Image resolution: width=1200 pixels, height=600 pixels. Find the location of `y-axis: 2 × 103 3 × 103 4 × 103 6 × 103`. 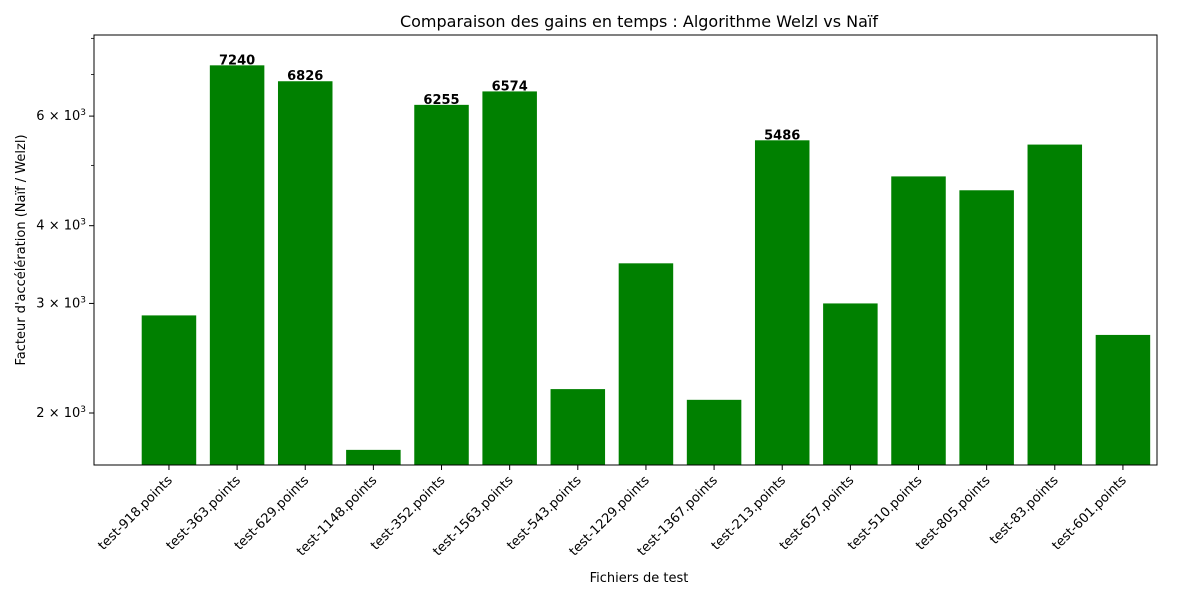

y-axis: 2 × 103 3 × 103 4 × 103 6 × 103 is located at coordinates (65, 229).